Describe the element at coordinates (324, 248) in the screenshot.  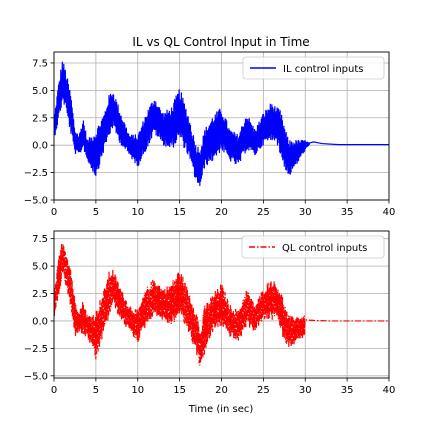
I see `legend-label: QL control inputs` at that location.